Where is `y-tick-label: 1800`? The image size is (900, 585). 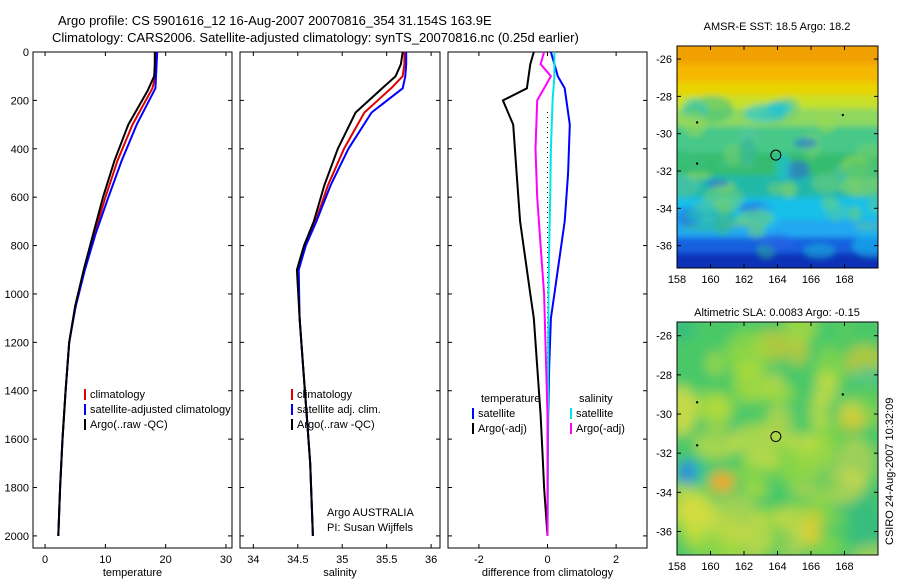
y-tick-label: 1800 is located at coordinates (17, 489).